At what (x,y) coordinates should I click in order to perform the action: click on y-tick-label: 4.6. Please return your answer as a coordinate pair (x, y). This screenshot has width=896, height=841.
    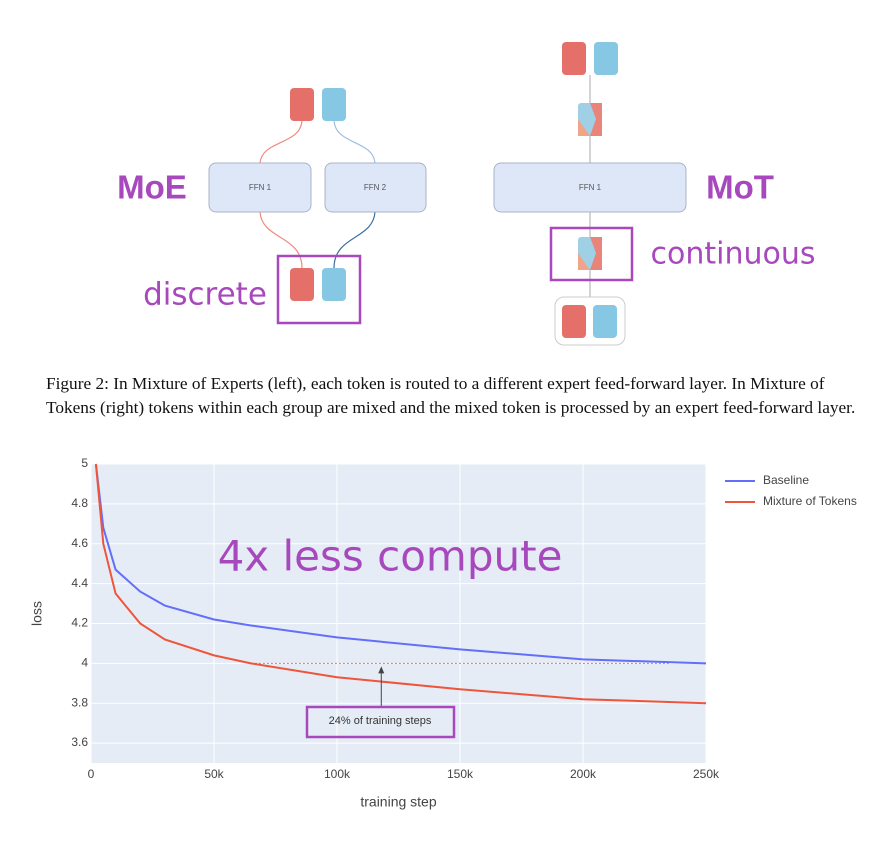
    Looking at the image, I should click on (79, 543).